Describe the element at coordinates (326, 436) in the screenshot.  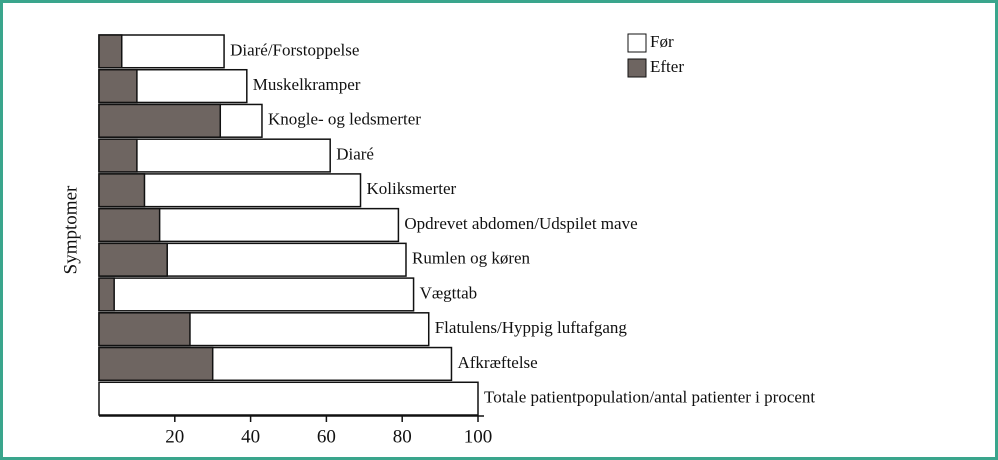
I see `x-tick-label: 60` at that location.